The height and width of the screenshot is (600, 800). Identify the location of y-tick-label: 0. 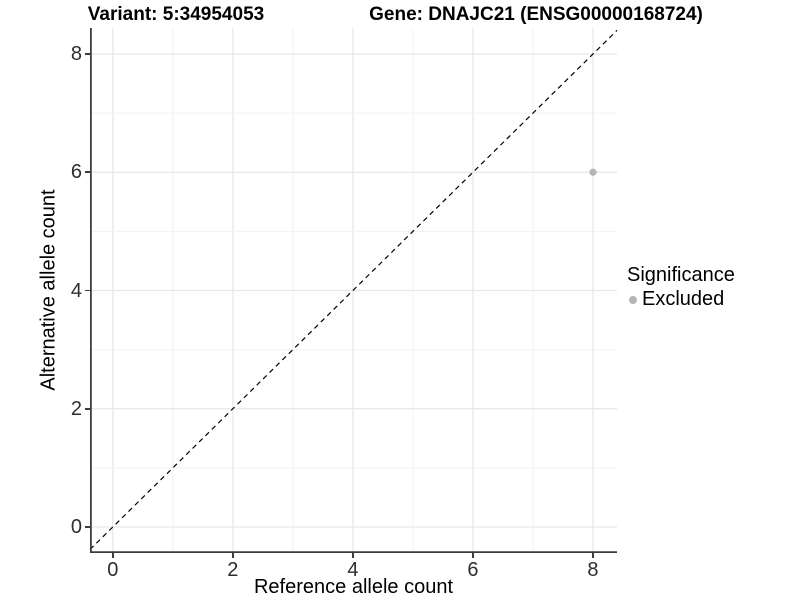
(76, 526).